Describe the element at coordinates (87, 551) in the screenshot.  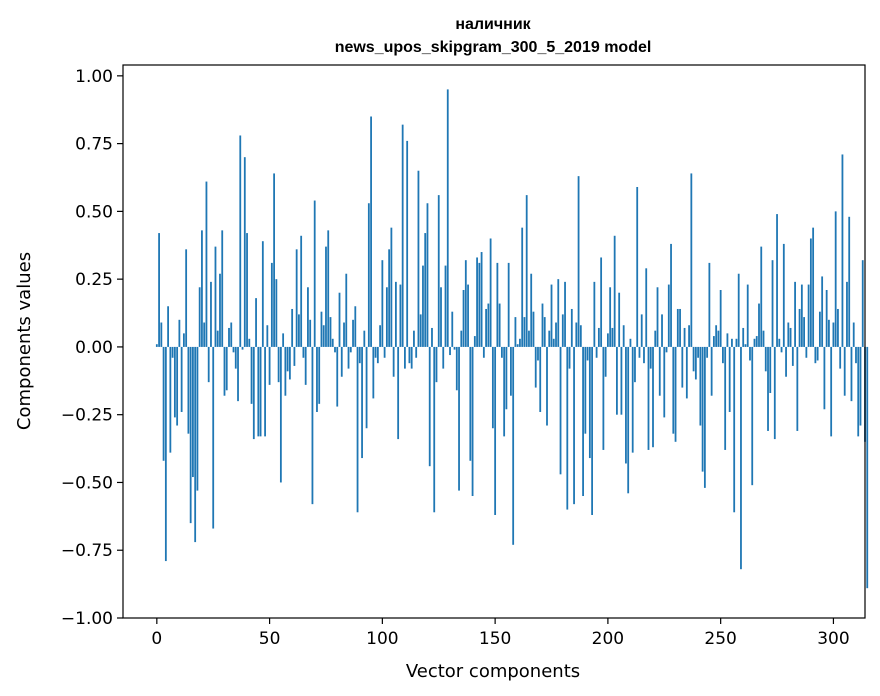
I see `y-tick-label: −0.75` at that location.